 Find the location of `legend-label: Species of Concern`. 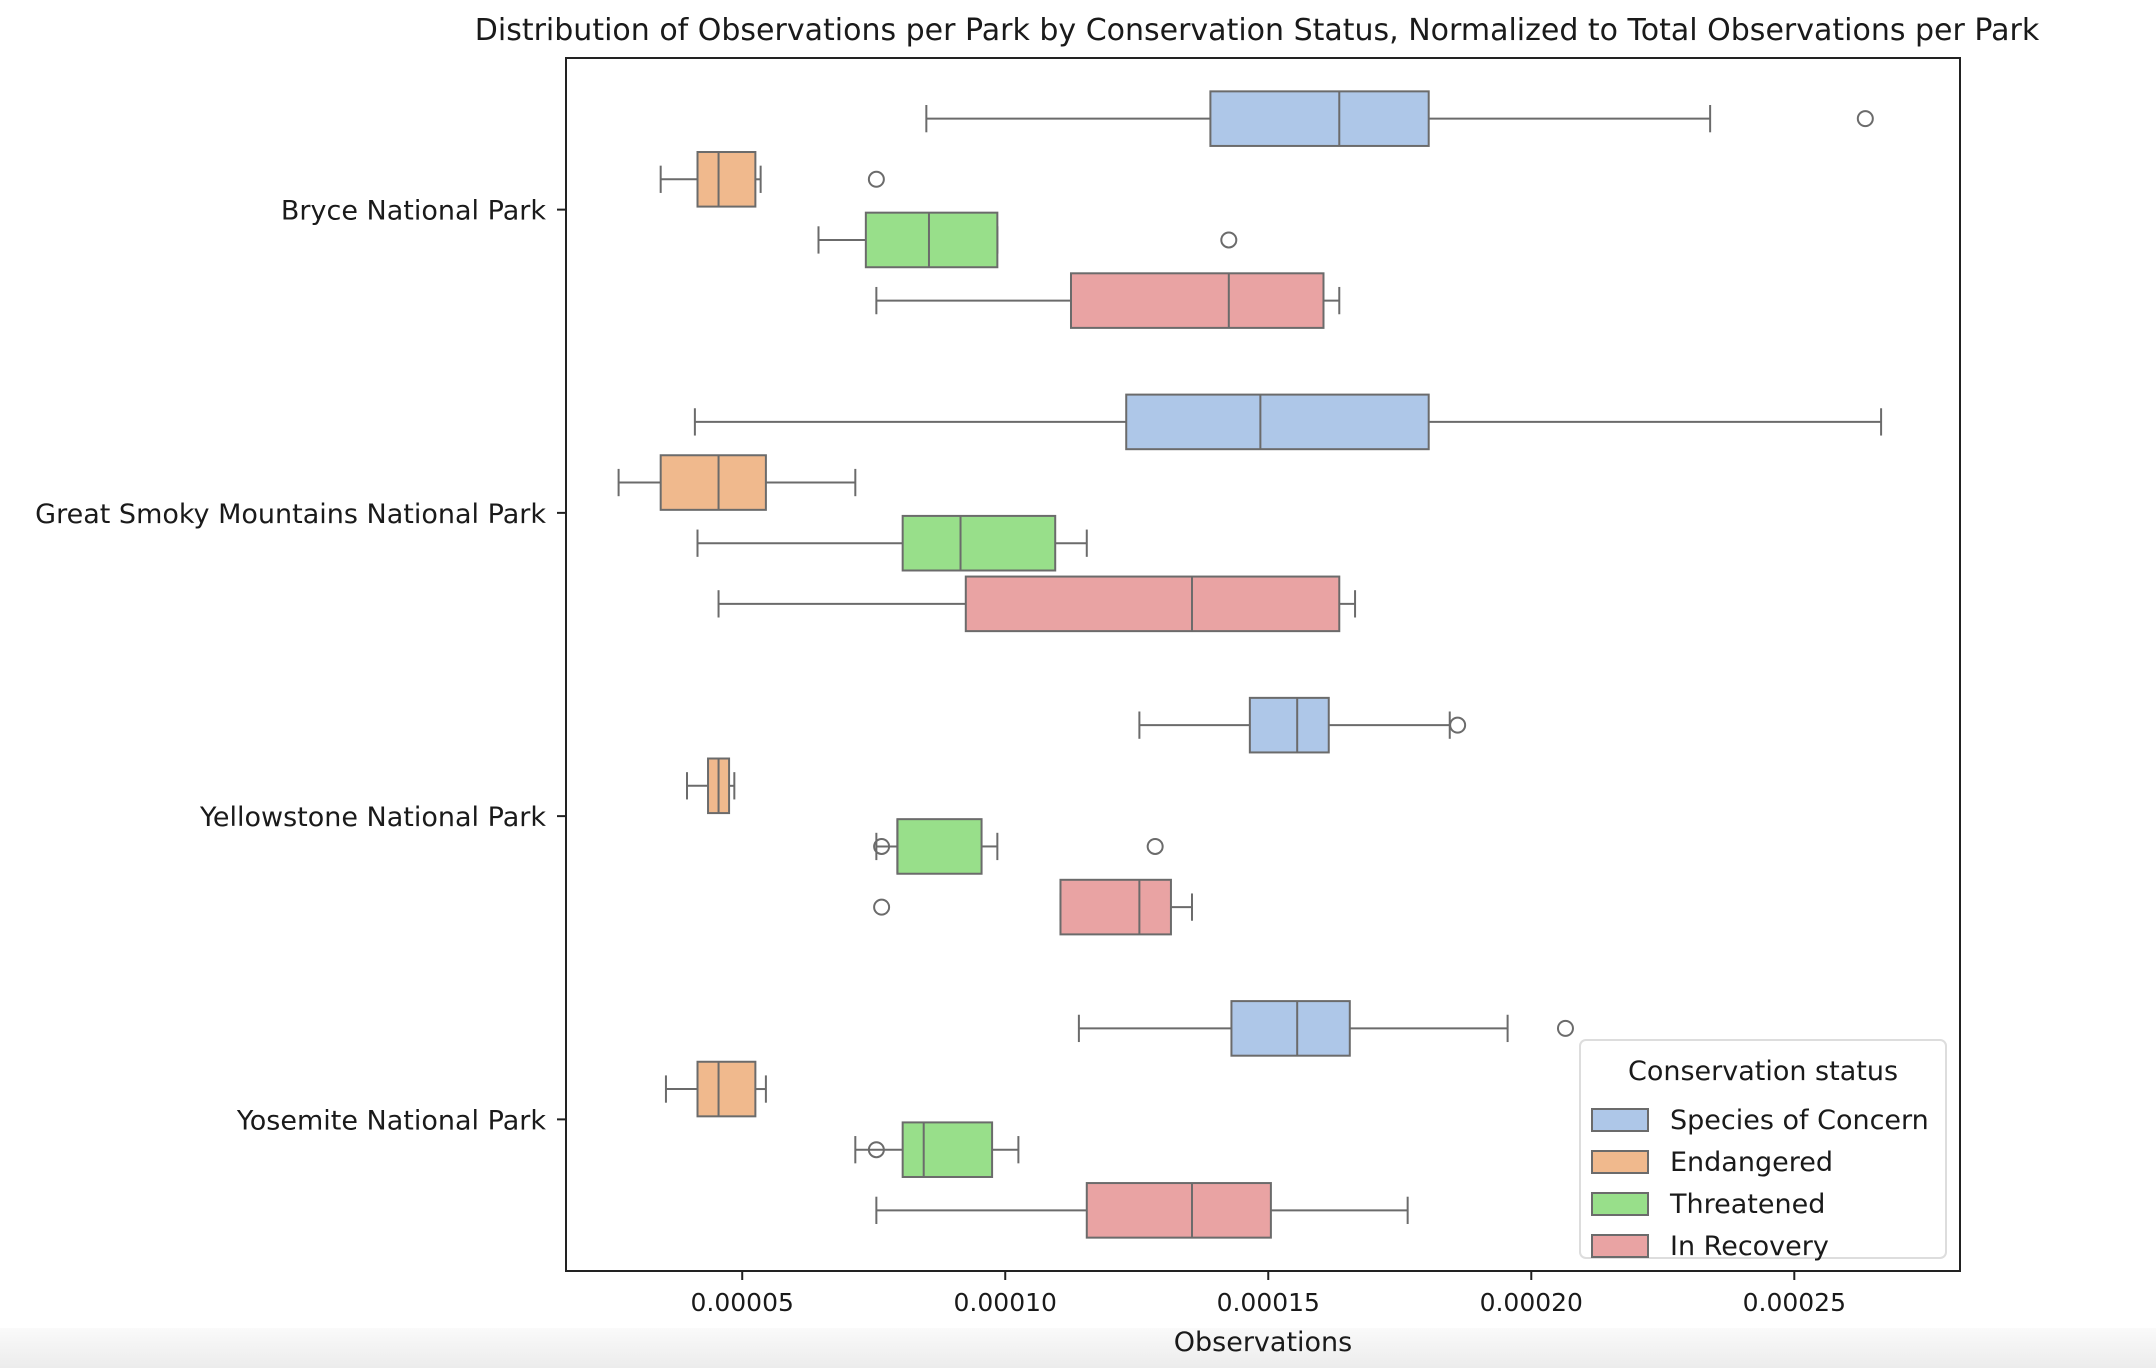

legend-label: Species of Concern is located at coordinates (1799, 1120).